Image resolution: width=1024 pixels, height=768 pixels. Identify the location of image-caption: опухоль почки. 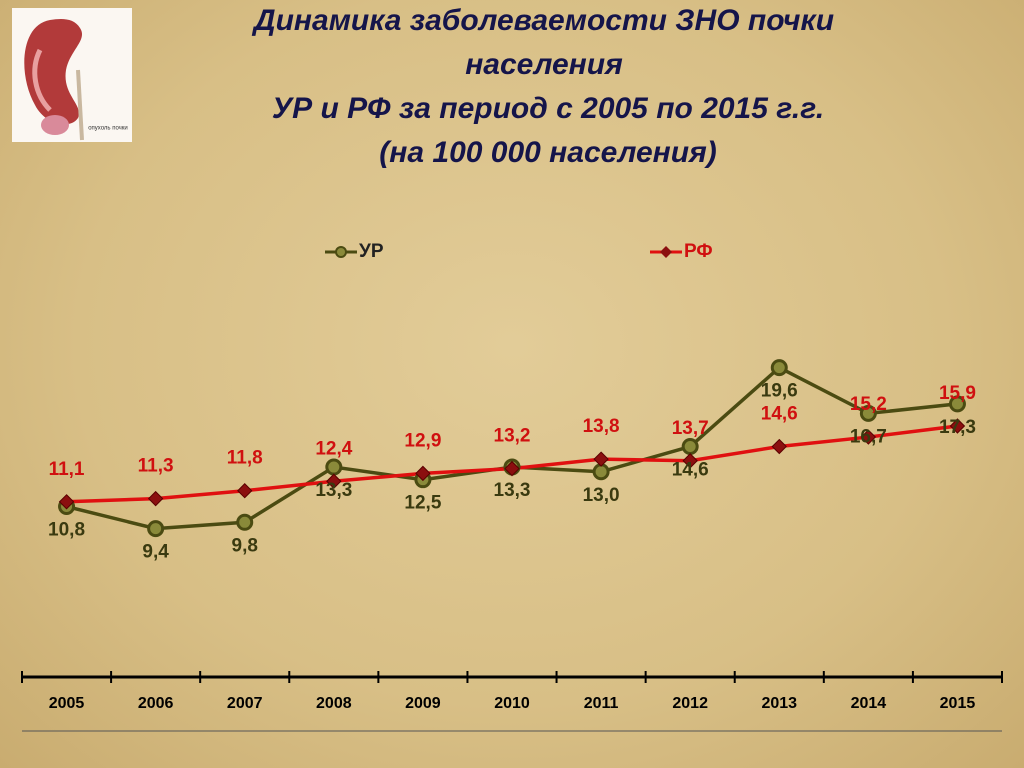
(108, 129).